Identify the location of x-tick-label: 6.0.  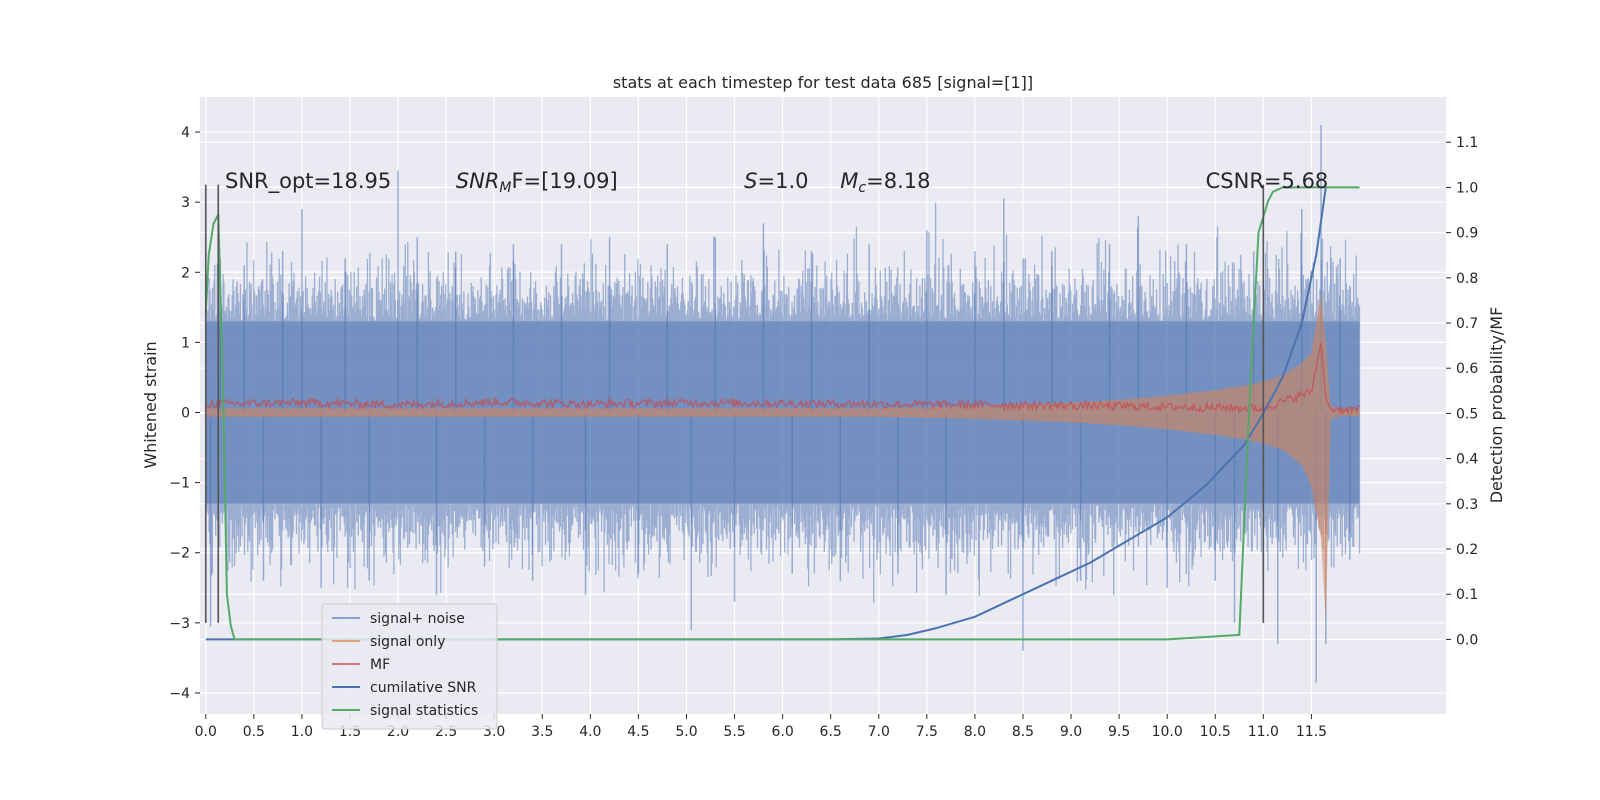
(782, 732).